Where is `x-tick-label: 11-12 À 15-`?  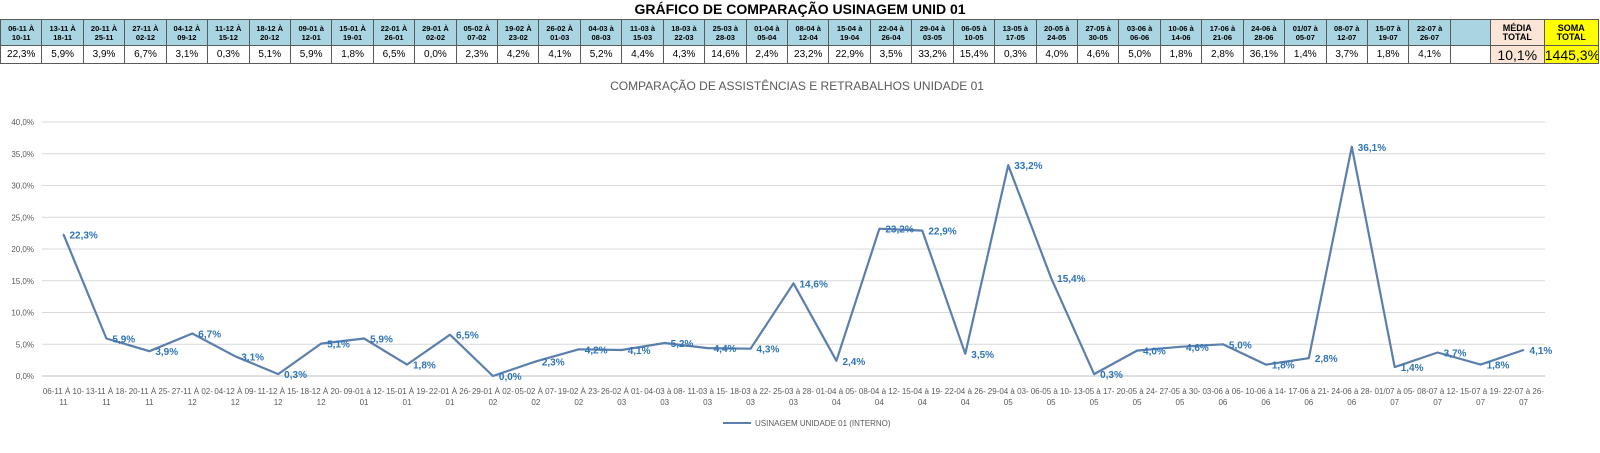 x-tick-label: 11-12 À 15- is located at coordinates (279, 391).